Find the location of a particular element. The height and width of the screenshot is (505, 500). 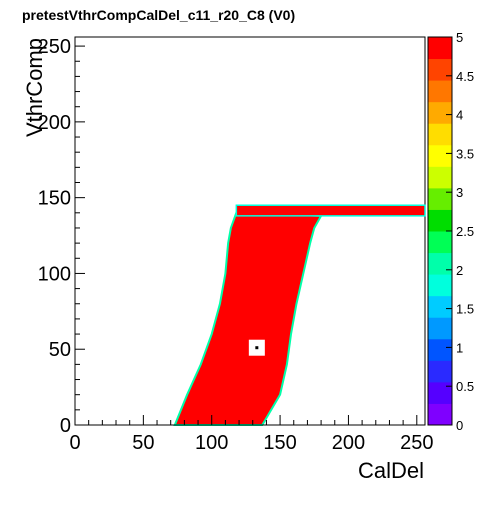

y-tick-label: 150 is located at coordinates (54, 199).